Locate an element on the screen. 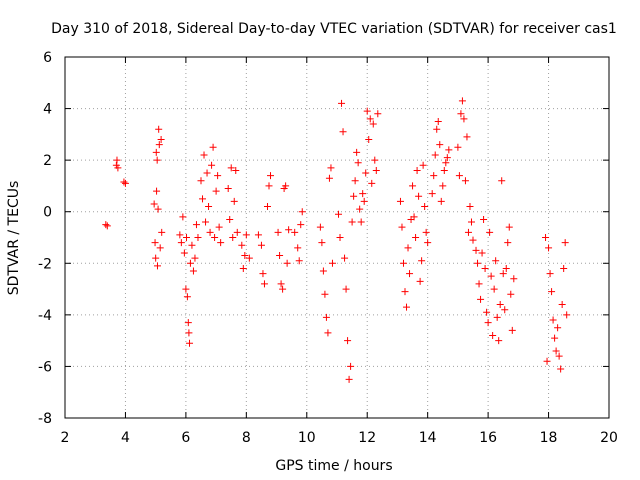 The image size is (640, 480). x-tick-label: 20 is located at coordinates (609, 438).